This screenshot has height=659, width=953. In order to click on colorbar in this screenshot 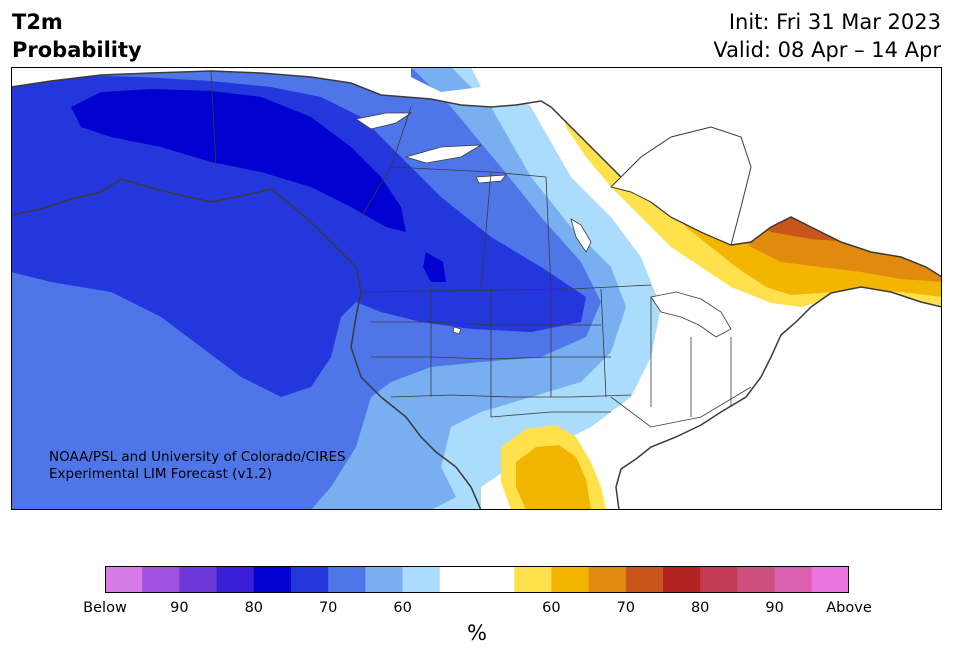, I will do `click(477, 579)`.